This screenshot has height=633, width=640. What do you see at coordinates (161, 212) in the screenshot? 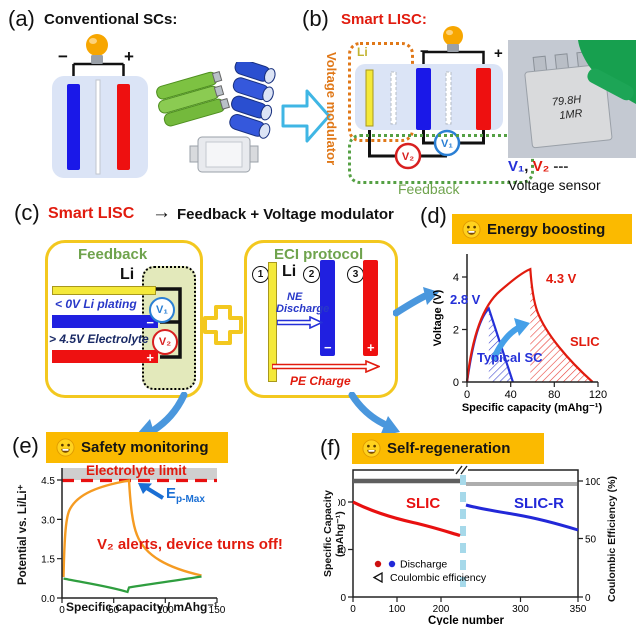
I see `arrow-right-icon: →` at bounding box center [161, 212].